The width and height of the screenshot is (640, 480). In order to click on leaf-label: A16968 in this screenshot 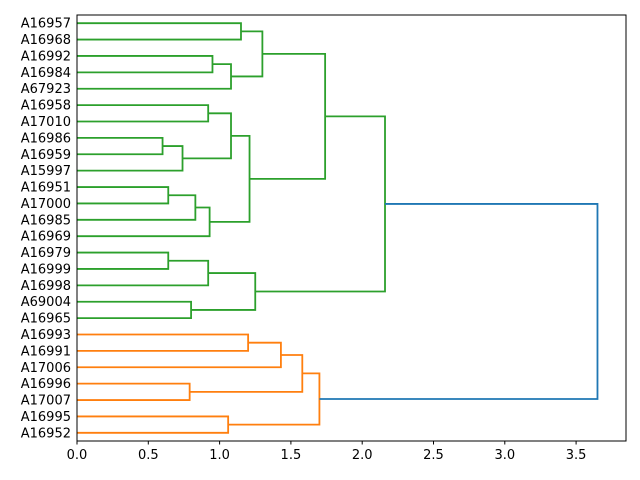, I will do `click(46, 40)`.